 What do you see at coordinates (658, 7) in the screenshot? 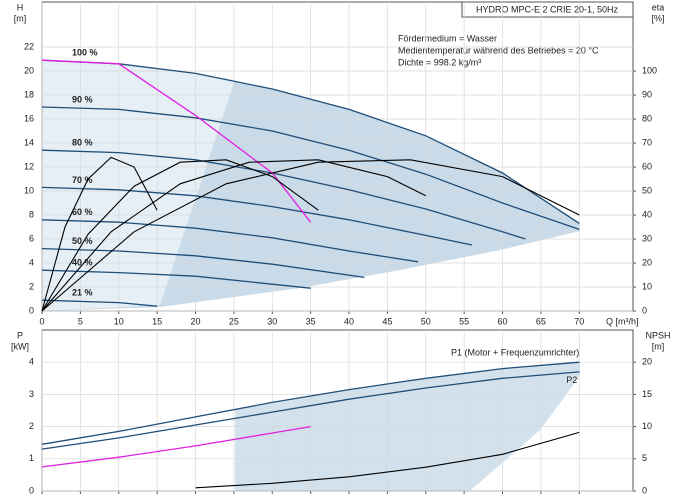
I see `y2-axis-label: eta` at bounding box center [658, 7].